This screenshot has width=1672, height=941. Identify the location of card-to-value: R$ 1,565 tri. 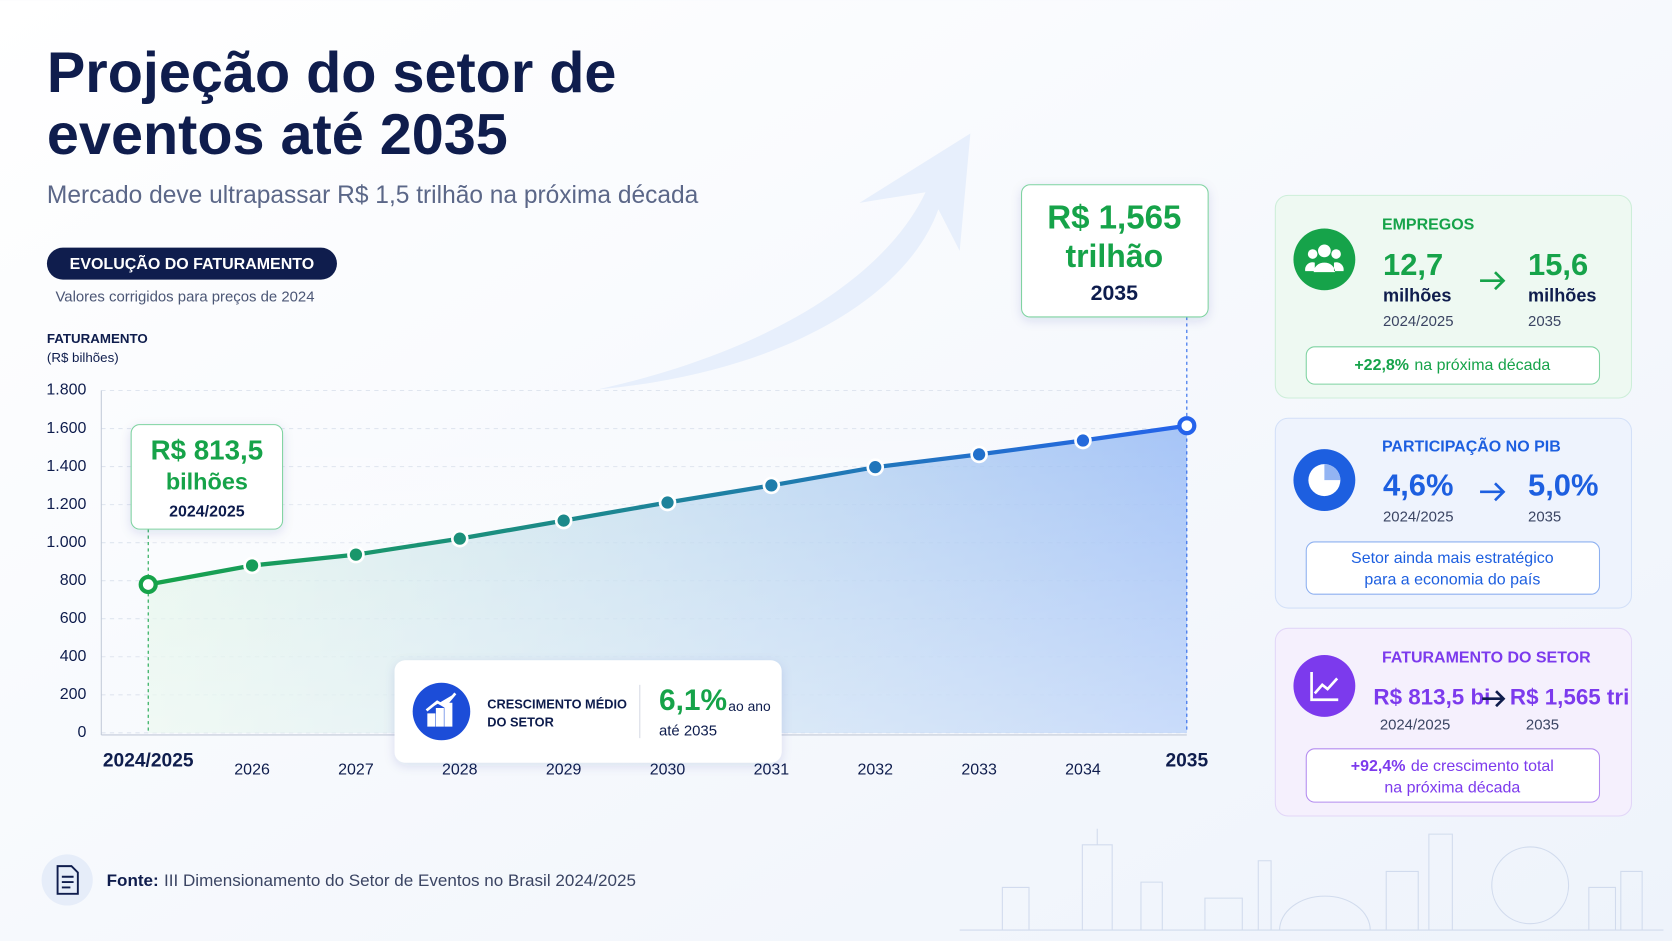
(1569, 697).